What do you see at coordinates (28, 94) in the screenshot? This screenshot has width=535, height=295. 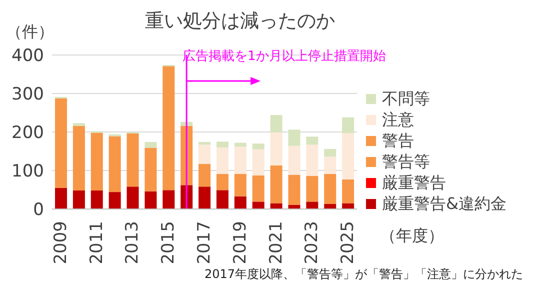 I see `y-tick-label: 300` at bounding box center [28, 94].